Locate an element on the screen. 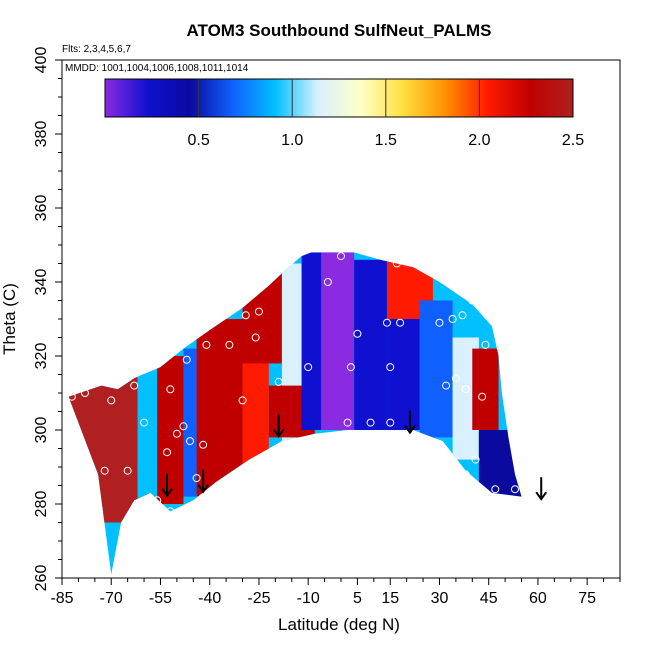  mmdd-annotation: MMDD: 1001,1004,1006,1008,1011,1014 is located at coordinates (157, 68).